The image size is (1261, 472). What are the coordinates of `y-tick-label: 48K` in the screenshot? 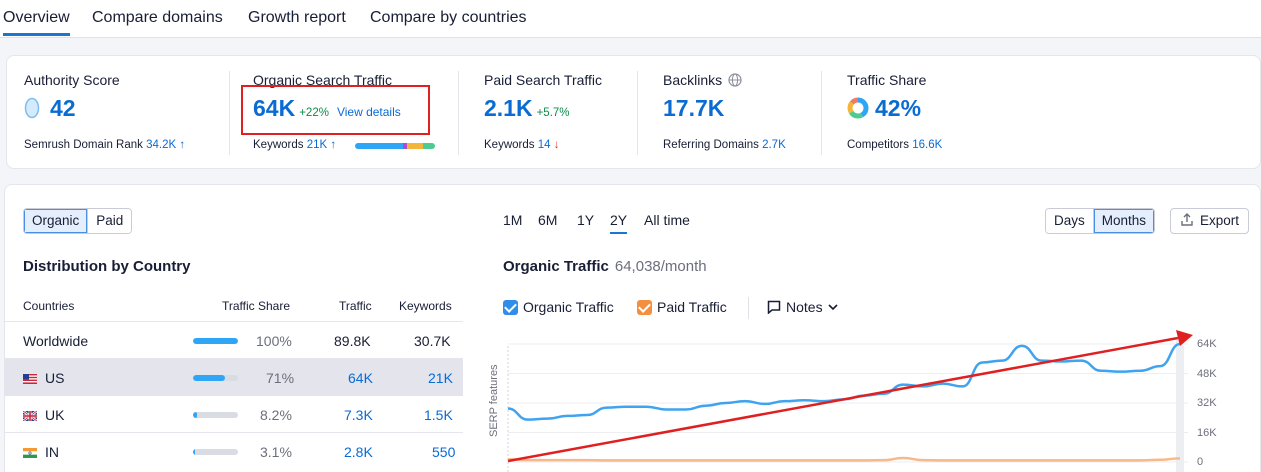 It's located at (1207, 373).